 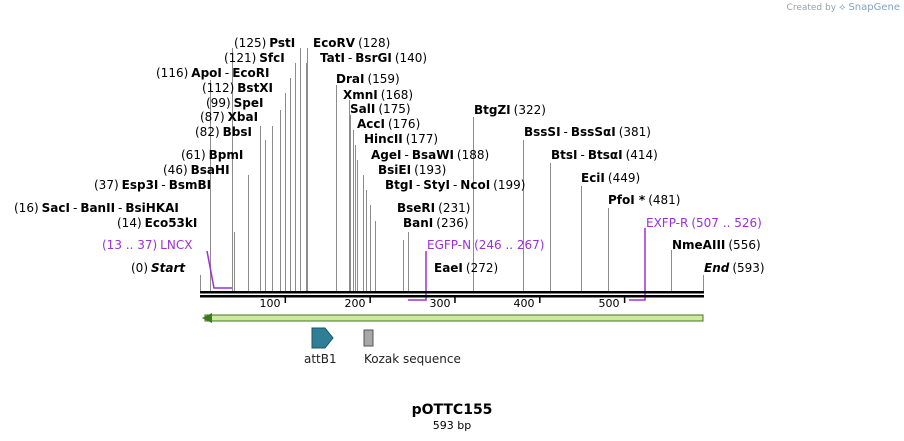 I want to click on enzyme-name: HincII, so click(x=383, y=139).